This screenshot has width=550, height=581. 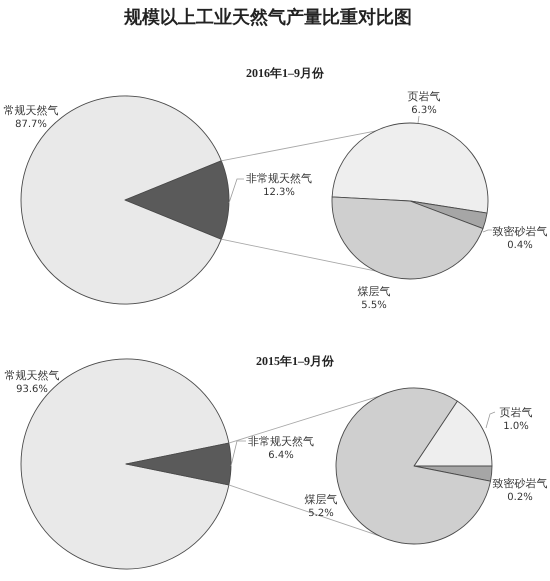 I want to click on data-label: 0.4%, so click(x=520, y=245).